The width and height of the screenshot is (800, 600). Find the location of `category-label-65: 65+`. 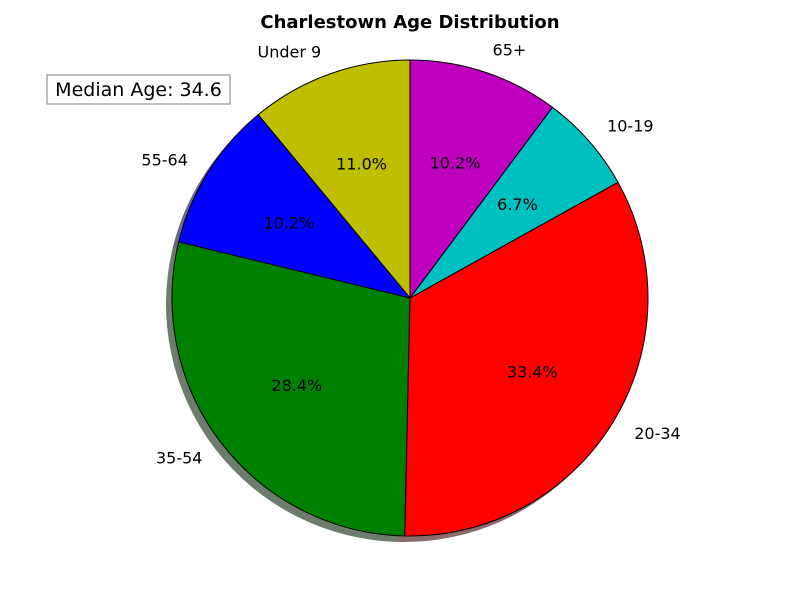

category-label-65: 65+ is located at coordinates (510, 50).